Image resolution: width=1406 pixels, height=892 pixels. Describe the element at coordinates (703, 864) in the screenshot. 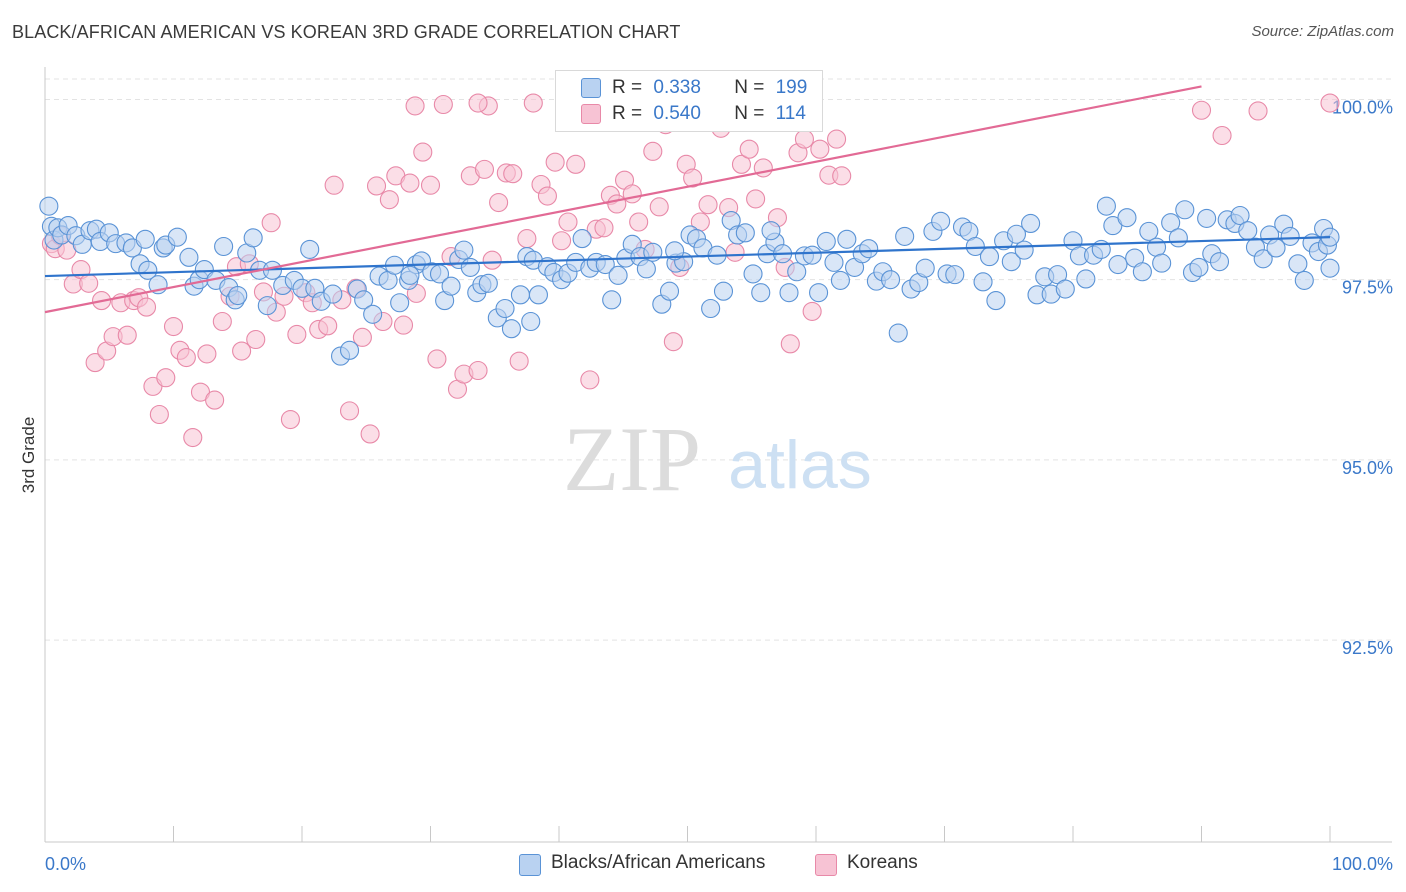

I see `bottom-legend: Blacks/African Americans Koreans` at that location.